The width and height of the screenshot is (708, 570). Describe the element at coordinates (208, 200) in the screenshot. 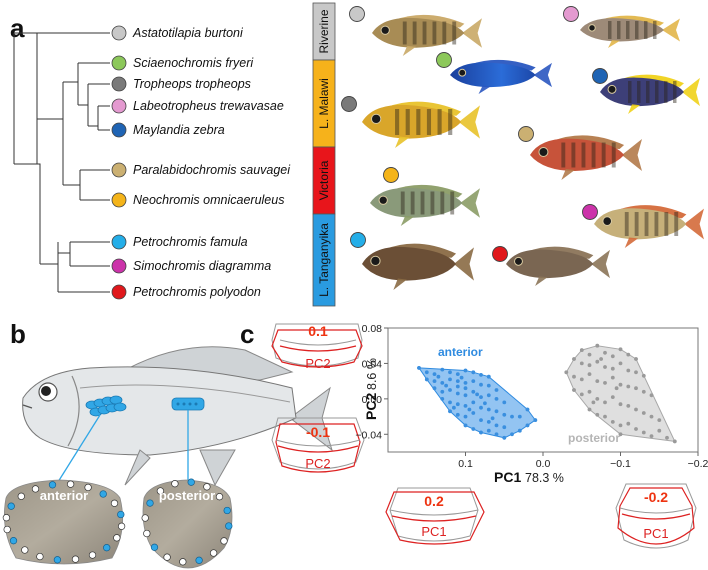

I see `species-name: Neochromis omnicaeruleus` at that location.